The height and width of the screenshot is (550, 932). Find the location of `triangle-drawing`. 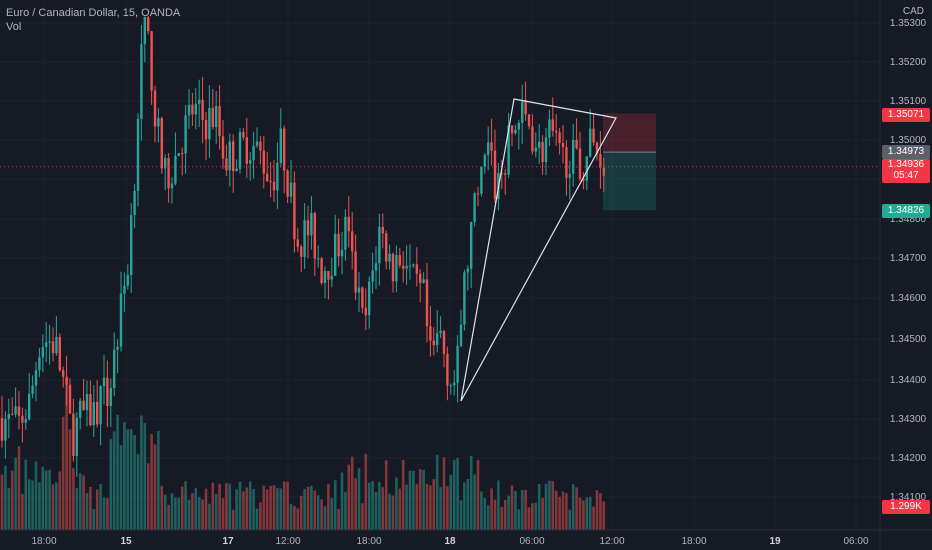

triangle-drawing is located at coordinates (538, 250).